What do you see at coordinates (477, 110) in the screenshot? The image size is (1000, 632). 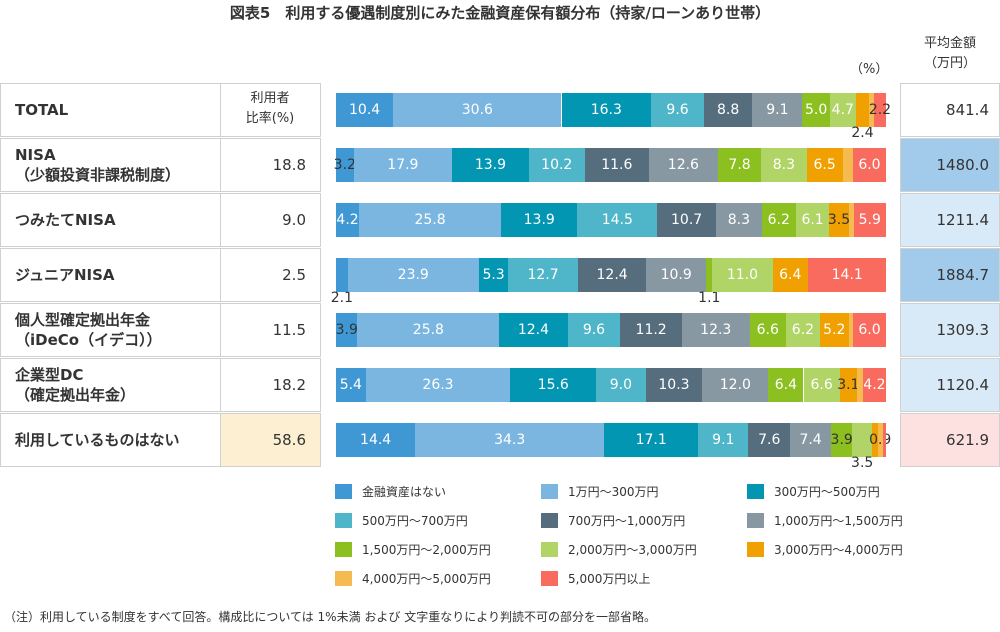 I see `bar-segment: 30.6` at bounding box center [477, 110].